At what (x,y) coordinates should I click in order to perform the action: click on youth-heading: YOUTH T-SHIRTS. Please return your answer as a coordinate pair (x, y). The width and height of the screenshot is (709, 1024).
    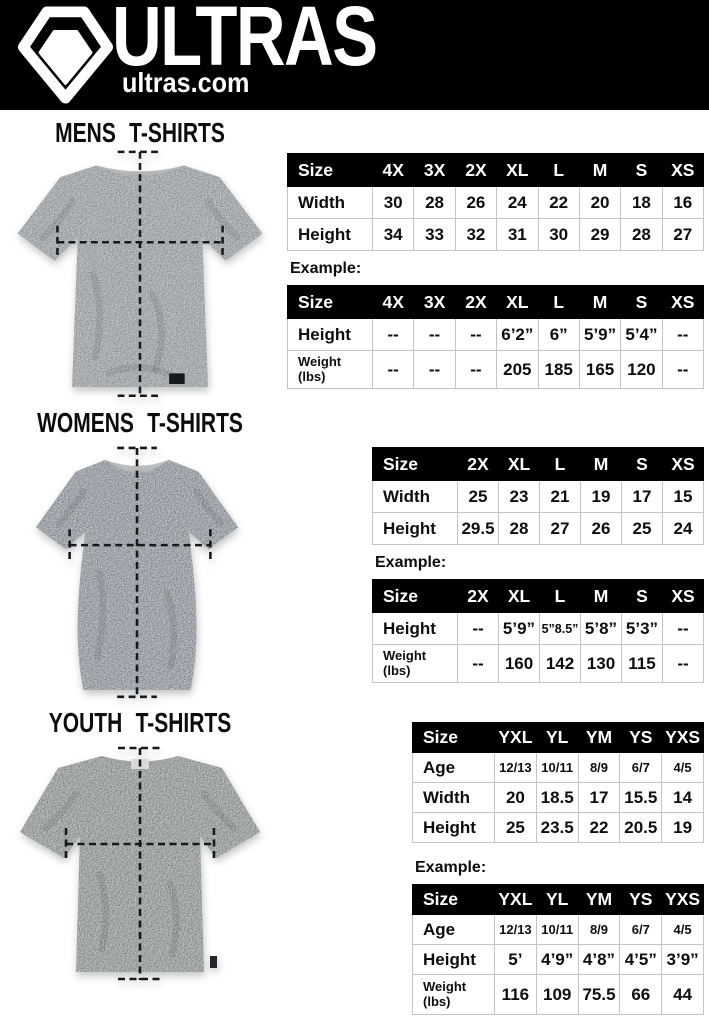
    Looking at the image, I should click on (140, 722).